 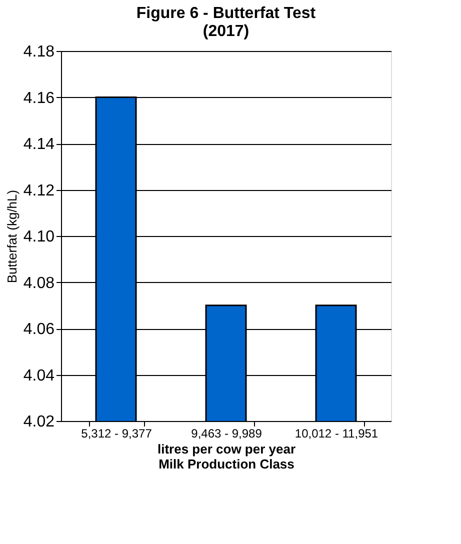 What do you see at coordinates (39, 422) in the screenshot?
I see `y-tick-label: 4.02` at bounding box center [39, 422].